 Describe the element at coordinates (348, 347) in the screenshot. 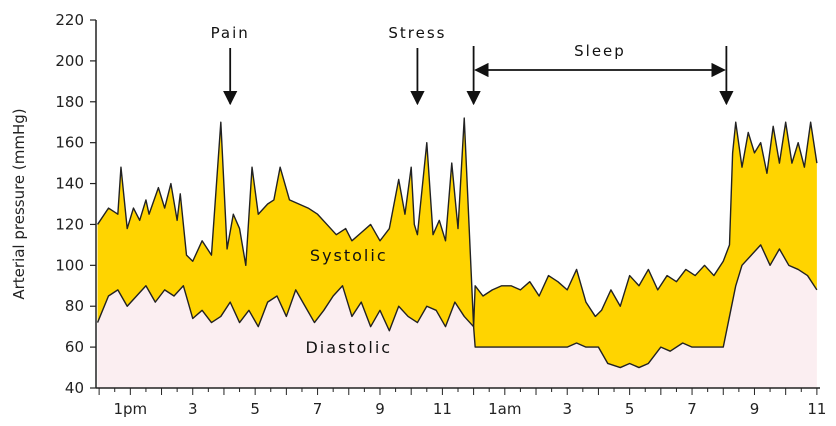

I see `series-label: Diastolic` at that location.